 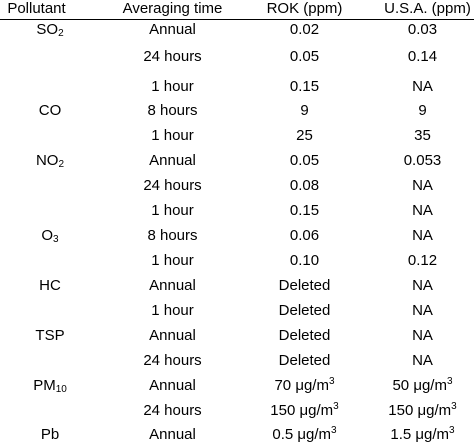 I want to click on usa-value: 1.5 μg/m, so click(x=420, y=434).